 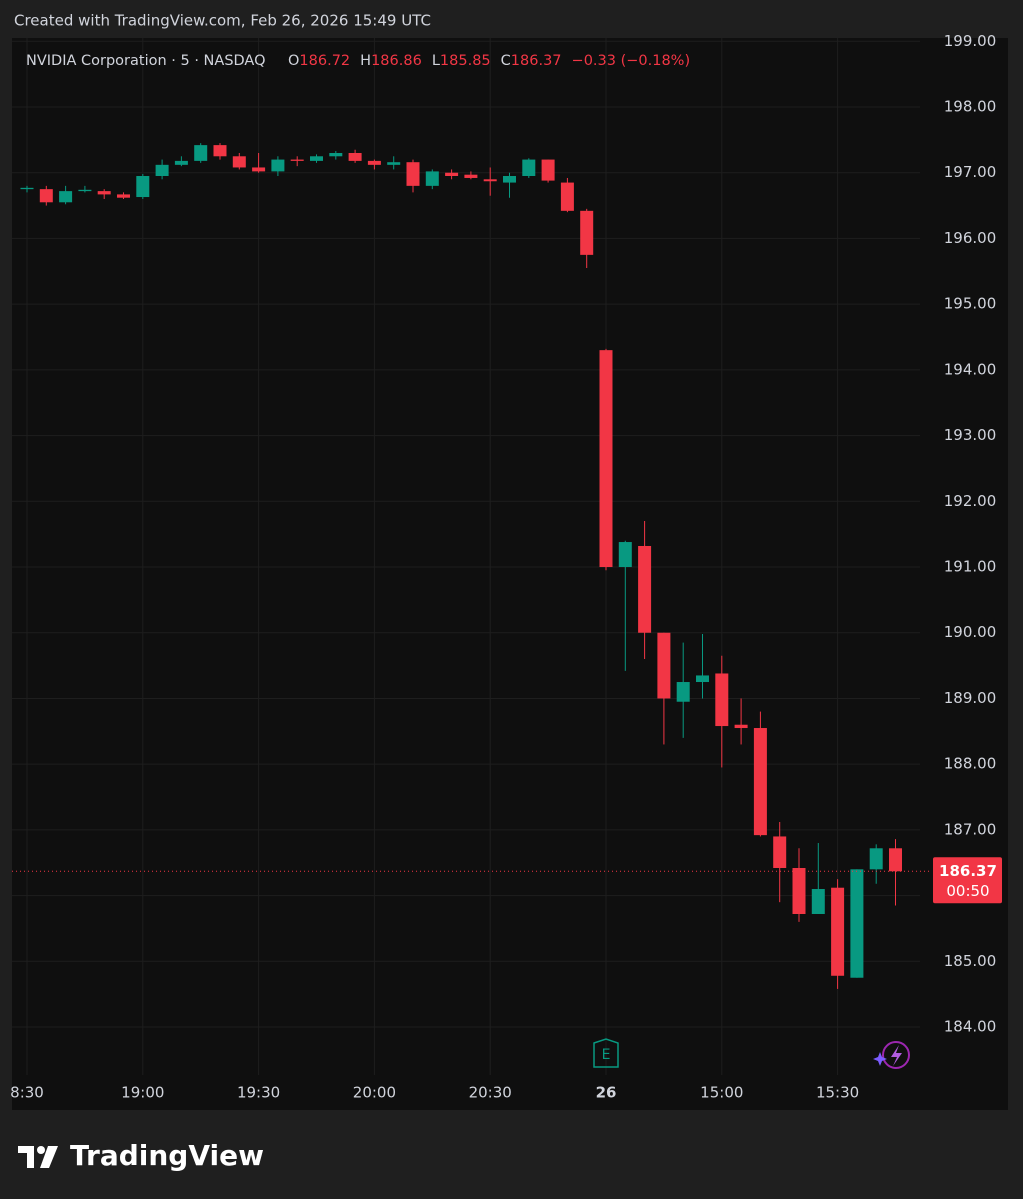 I want to click on earnings-marker: E, so click(x=606, y=1053).